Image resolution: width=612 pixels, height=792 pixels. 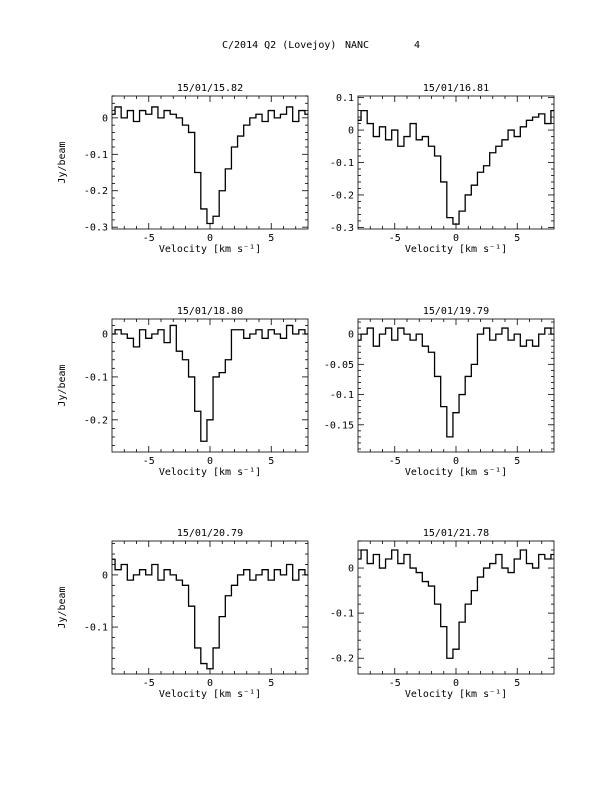 I want to click on panel-title: 15/01/18.80, so click(x=210, y=311).